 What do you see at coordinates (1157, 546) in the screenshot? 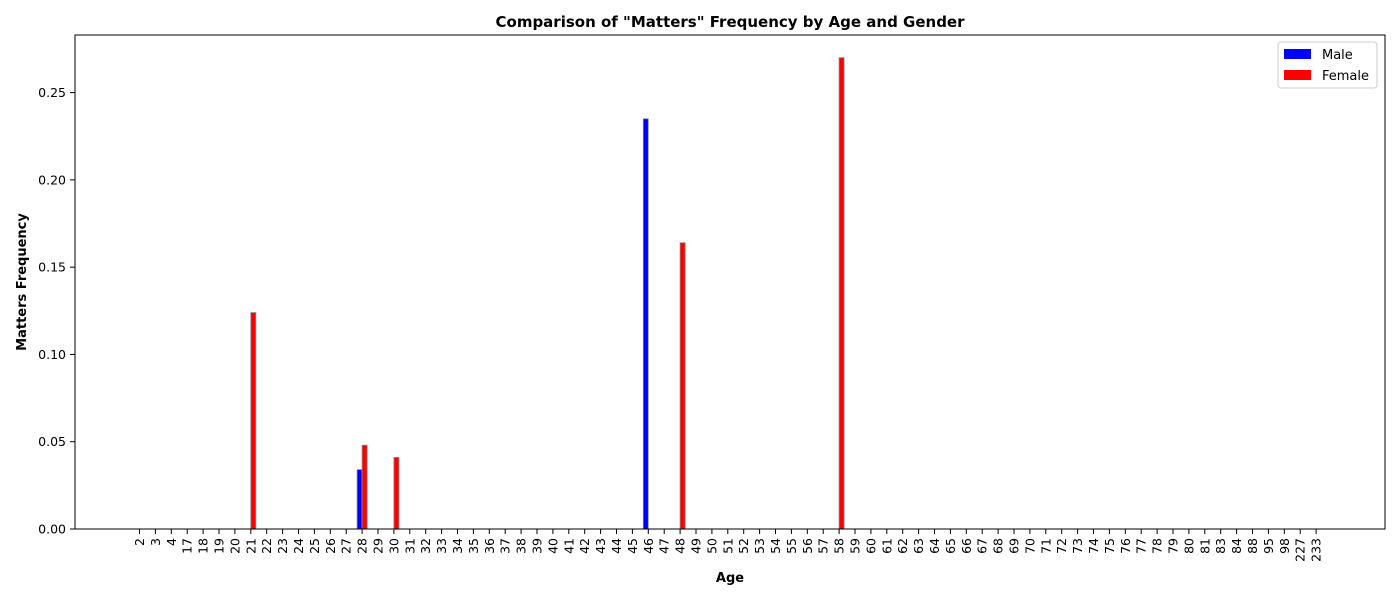
I see `x-tick-label: 78` at bounding box center [1157, 546].